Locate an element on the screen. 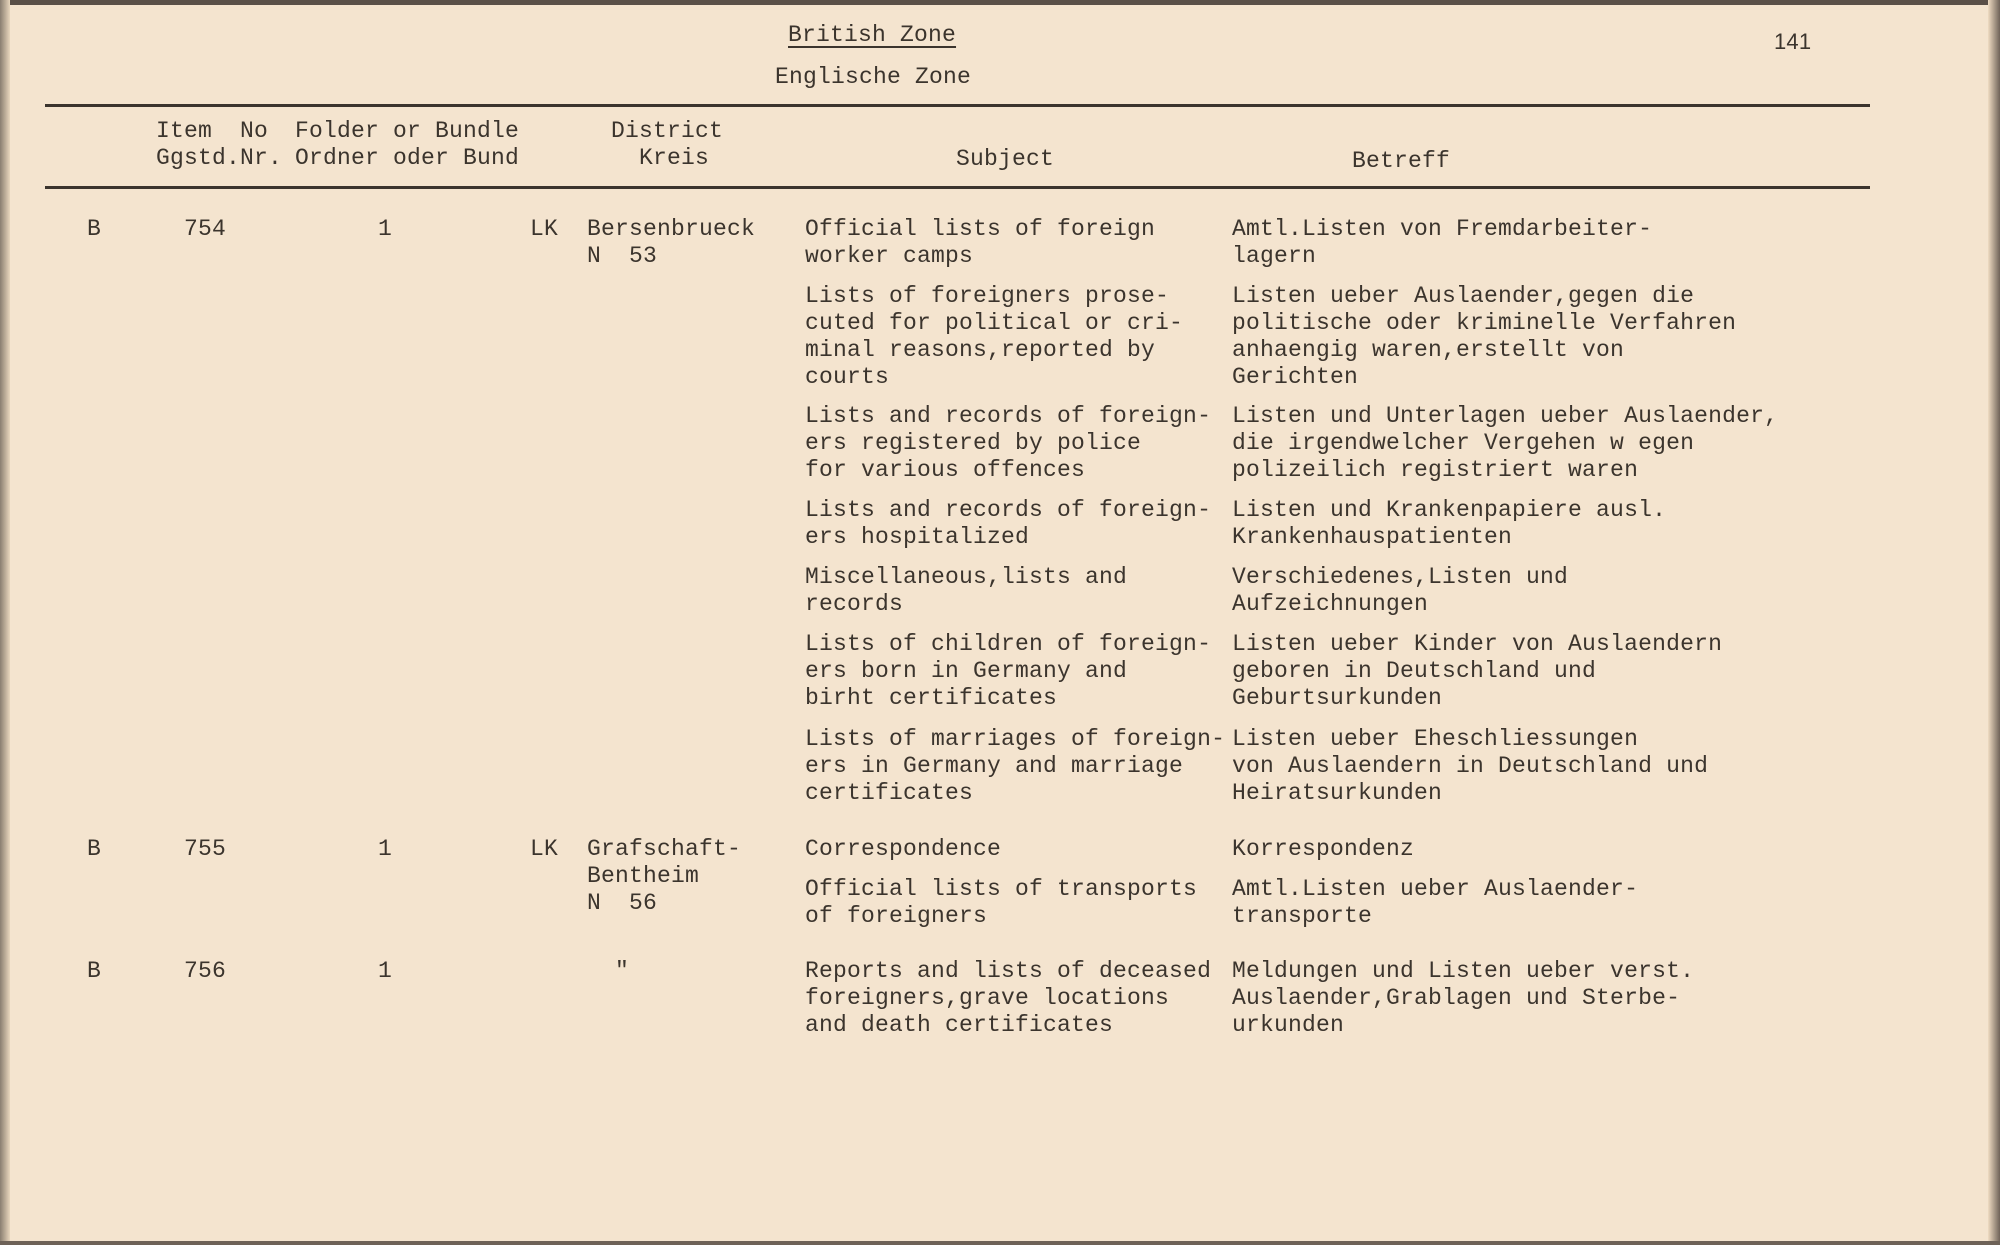 This screenshot has width=2000, height=1245. district-name: Grafschaft- Bentheim N 56 is located at coordinates (664, 876).